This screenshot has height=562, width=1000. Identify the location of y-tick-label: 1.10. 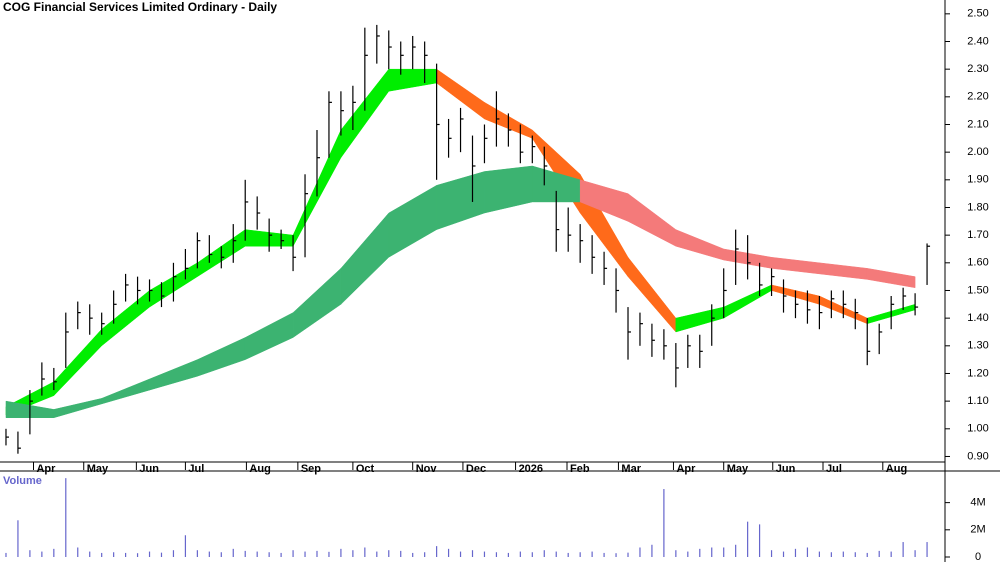
(977, 401).